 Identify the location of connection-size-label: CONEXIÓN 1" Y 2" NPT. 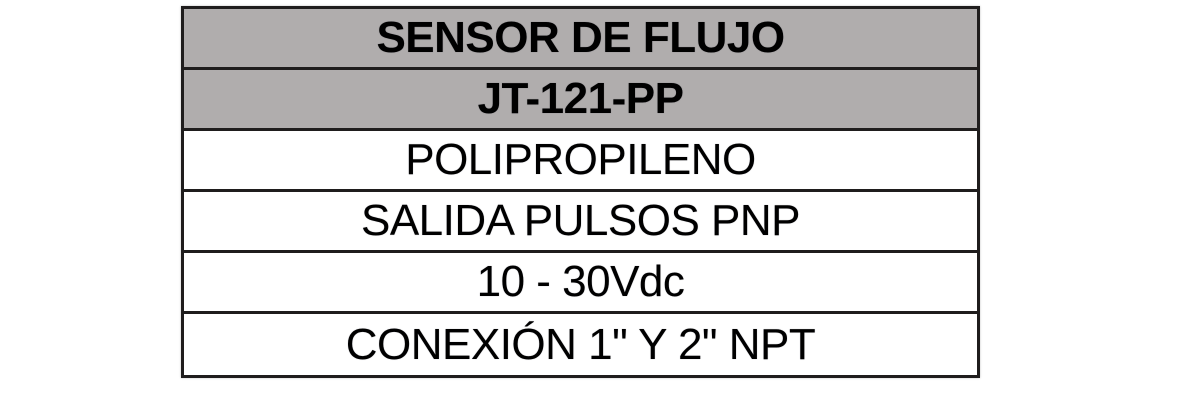
(580, 344).